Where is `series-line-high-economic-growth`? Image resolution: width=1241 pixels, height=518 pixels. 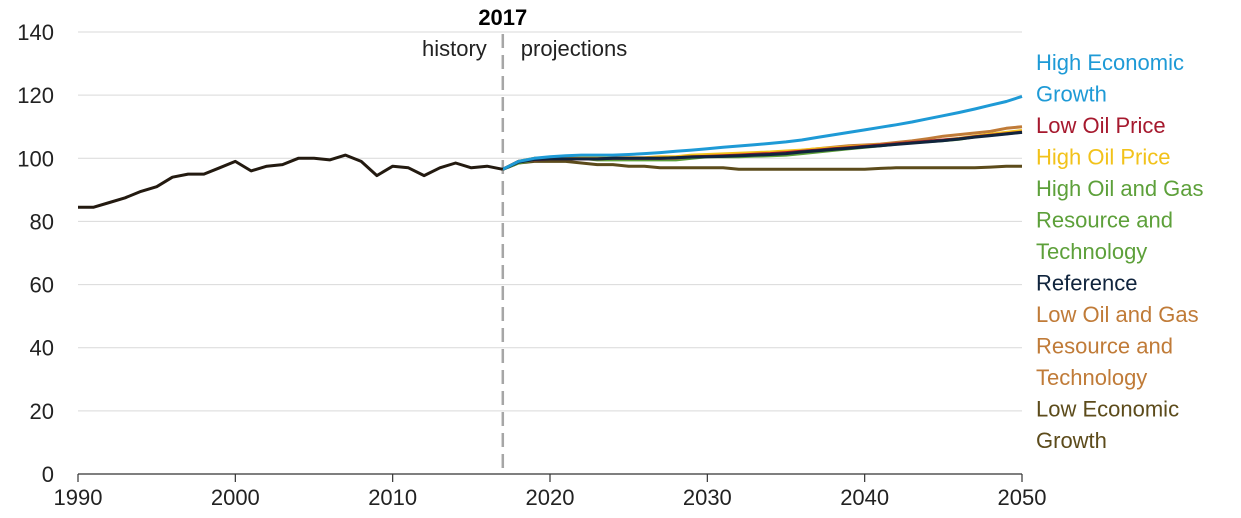
series-line-high-economic-growth is located at coordinates (762, 132).